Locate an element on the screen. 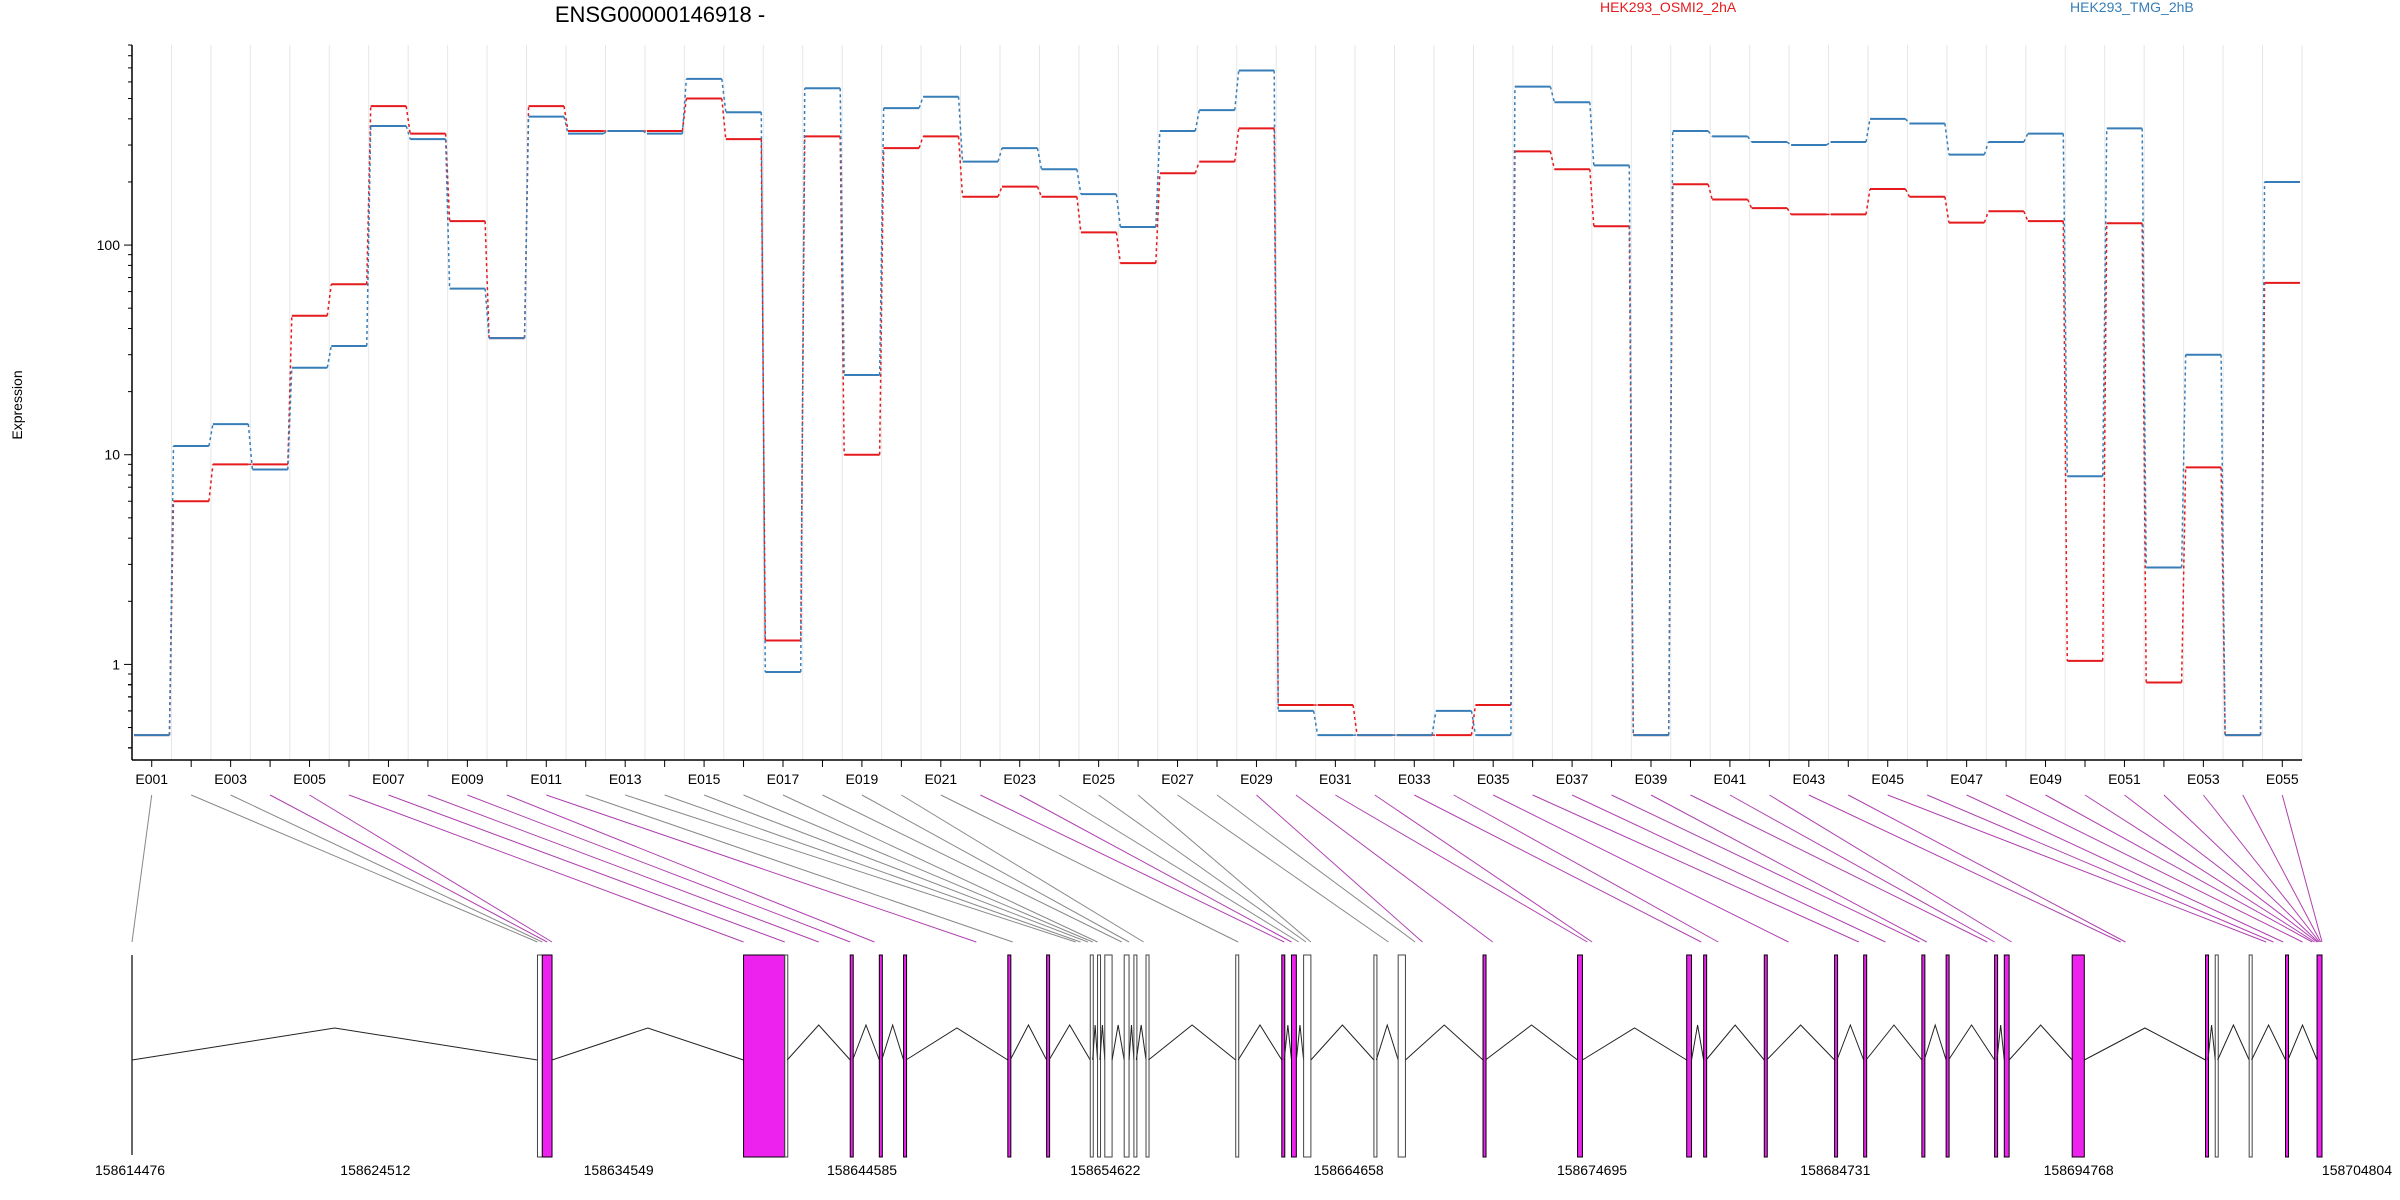 Image resolution: width=2400 pixels, height=1200 pixels. x-tick-label: E003 is located at coordinates (230, 779).